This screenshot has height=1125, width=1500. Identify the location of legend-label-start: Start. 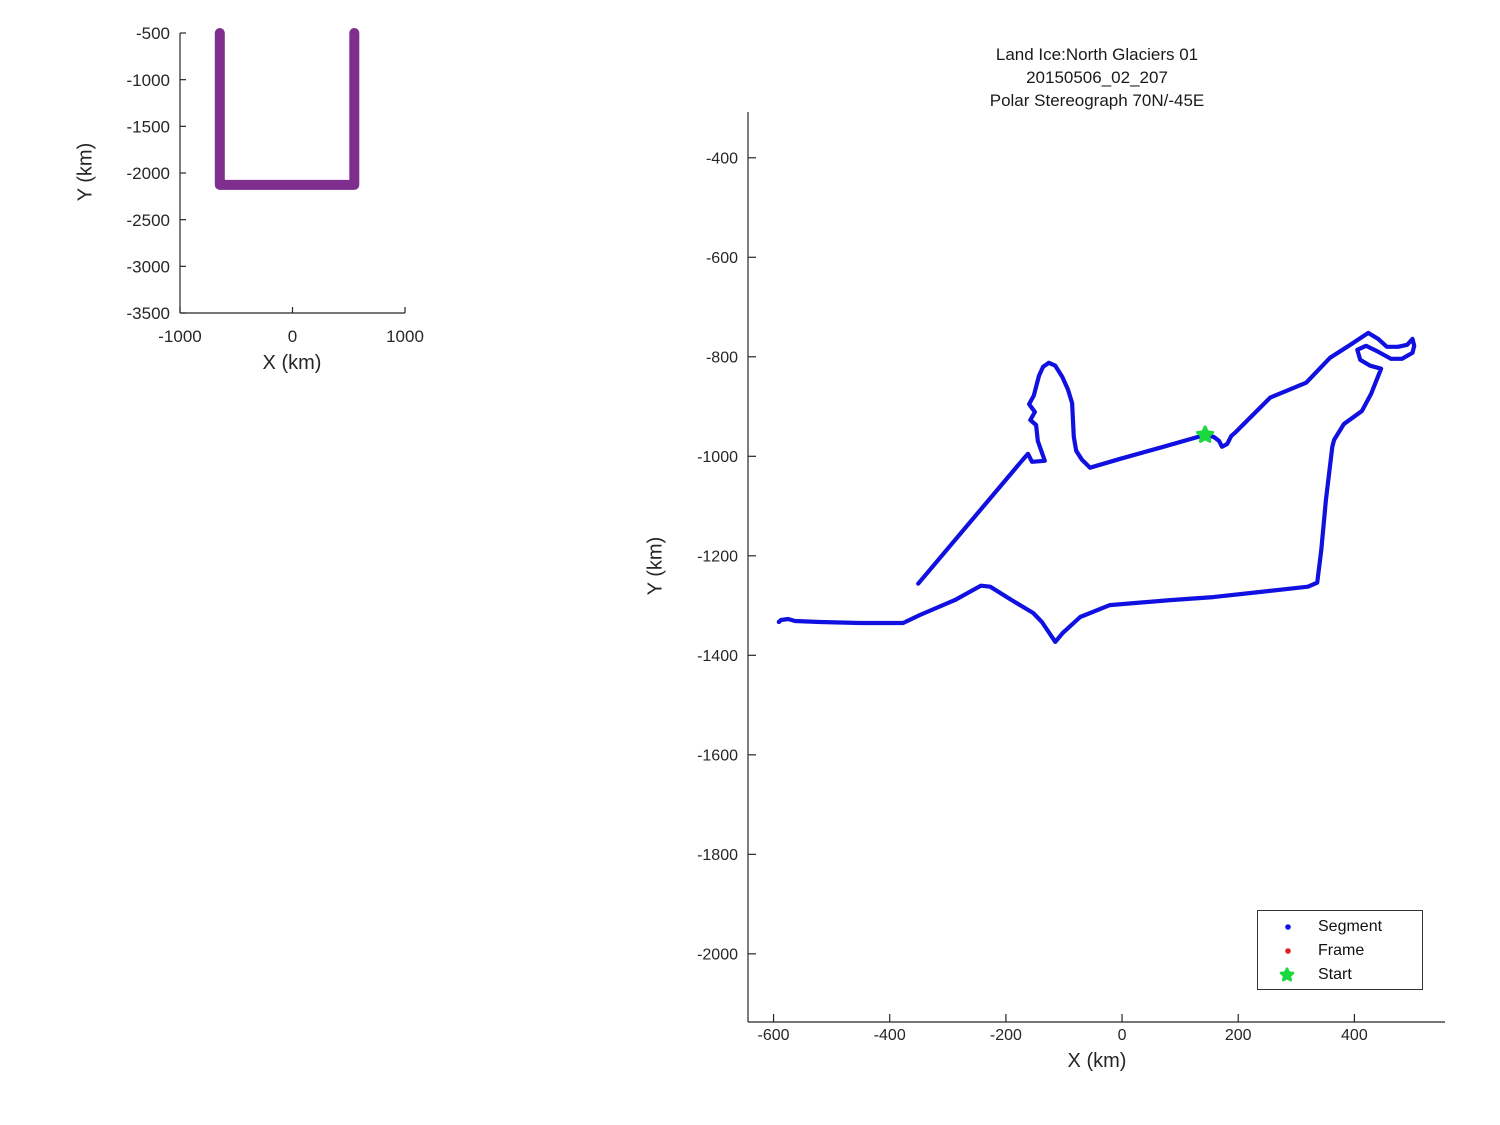
(1335, 974).